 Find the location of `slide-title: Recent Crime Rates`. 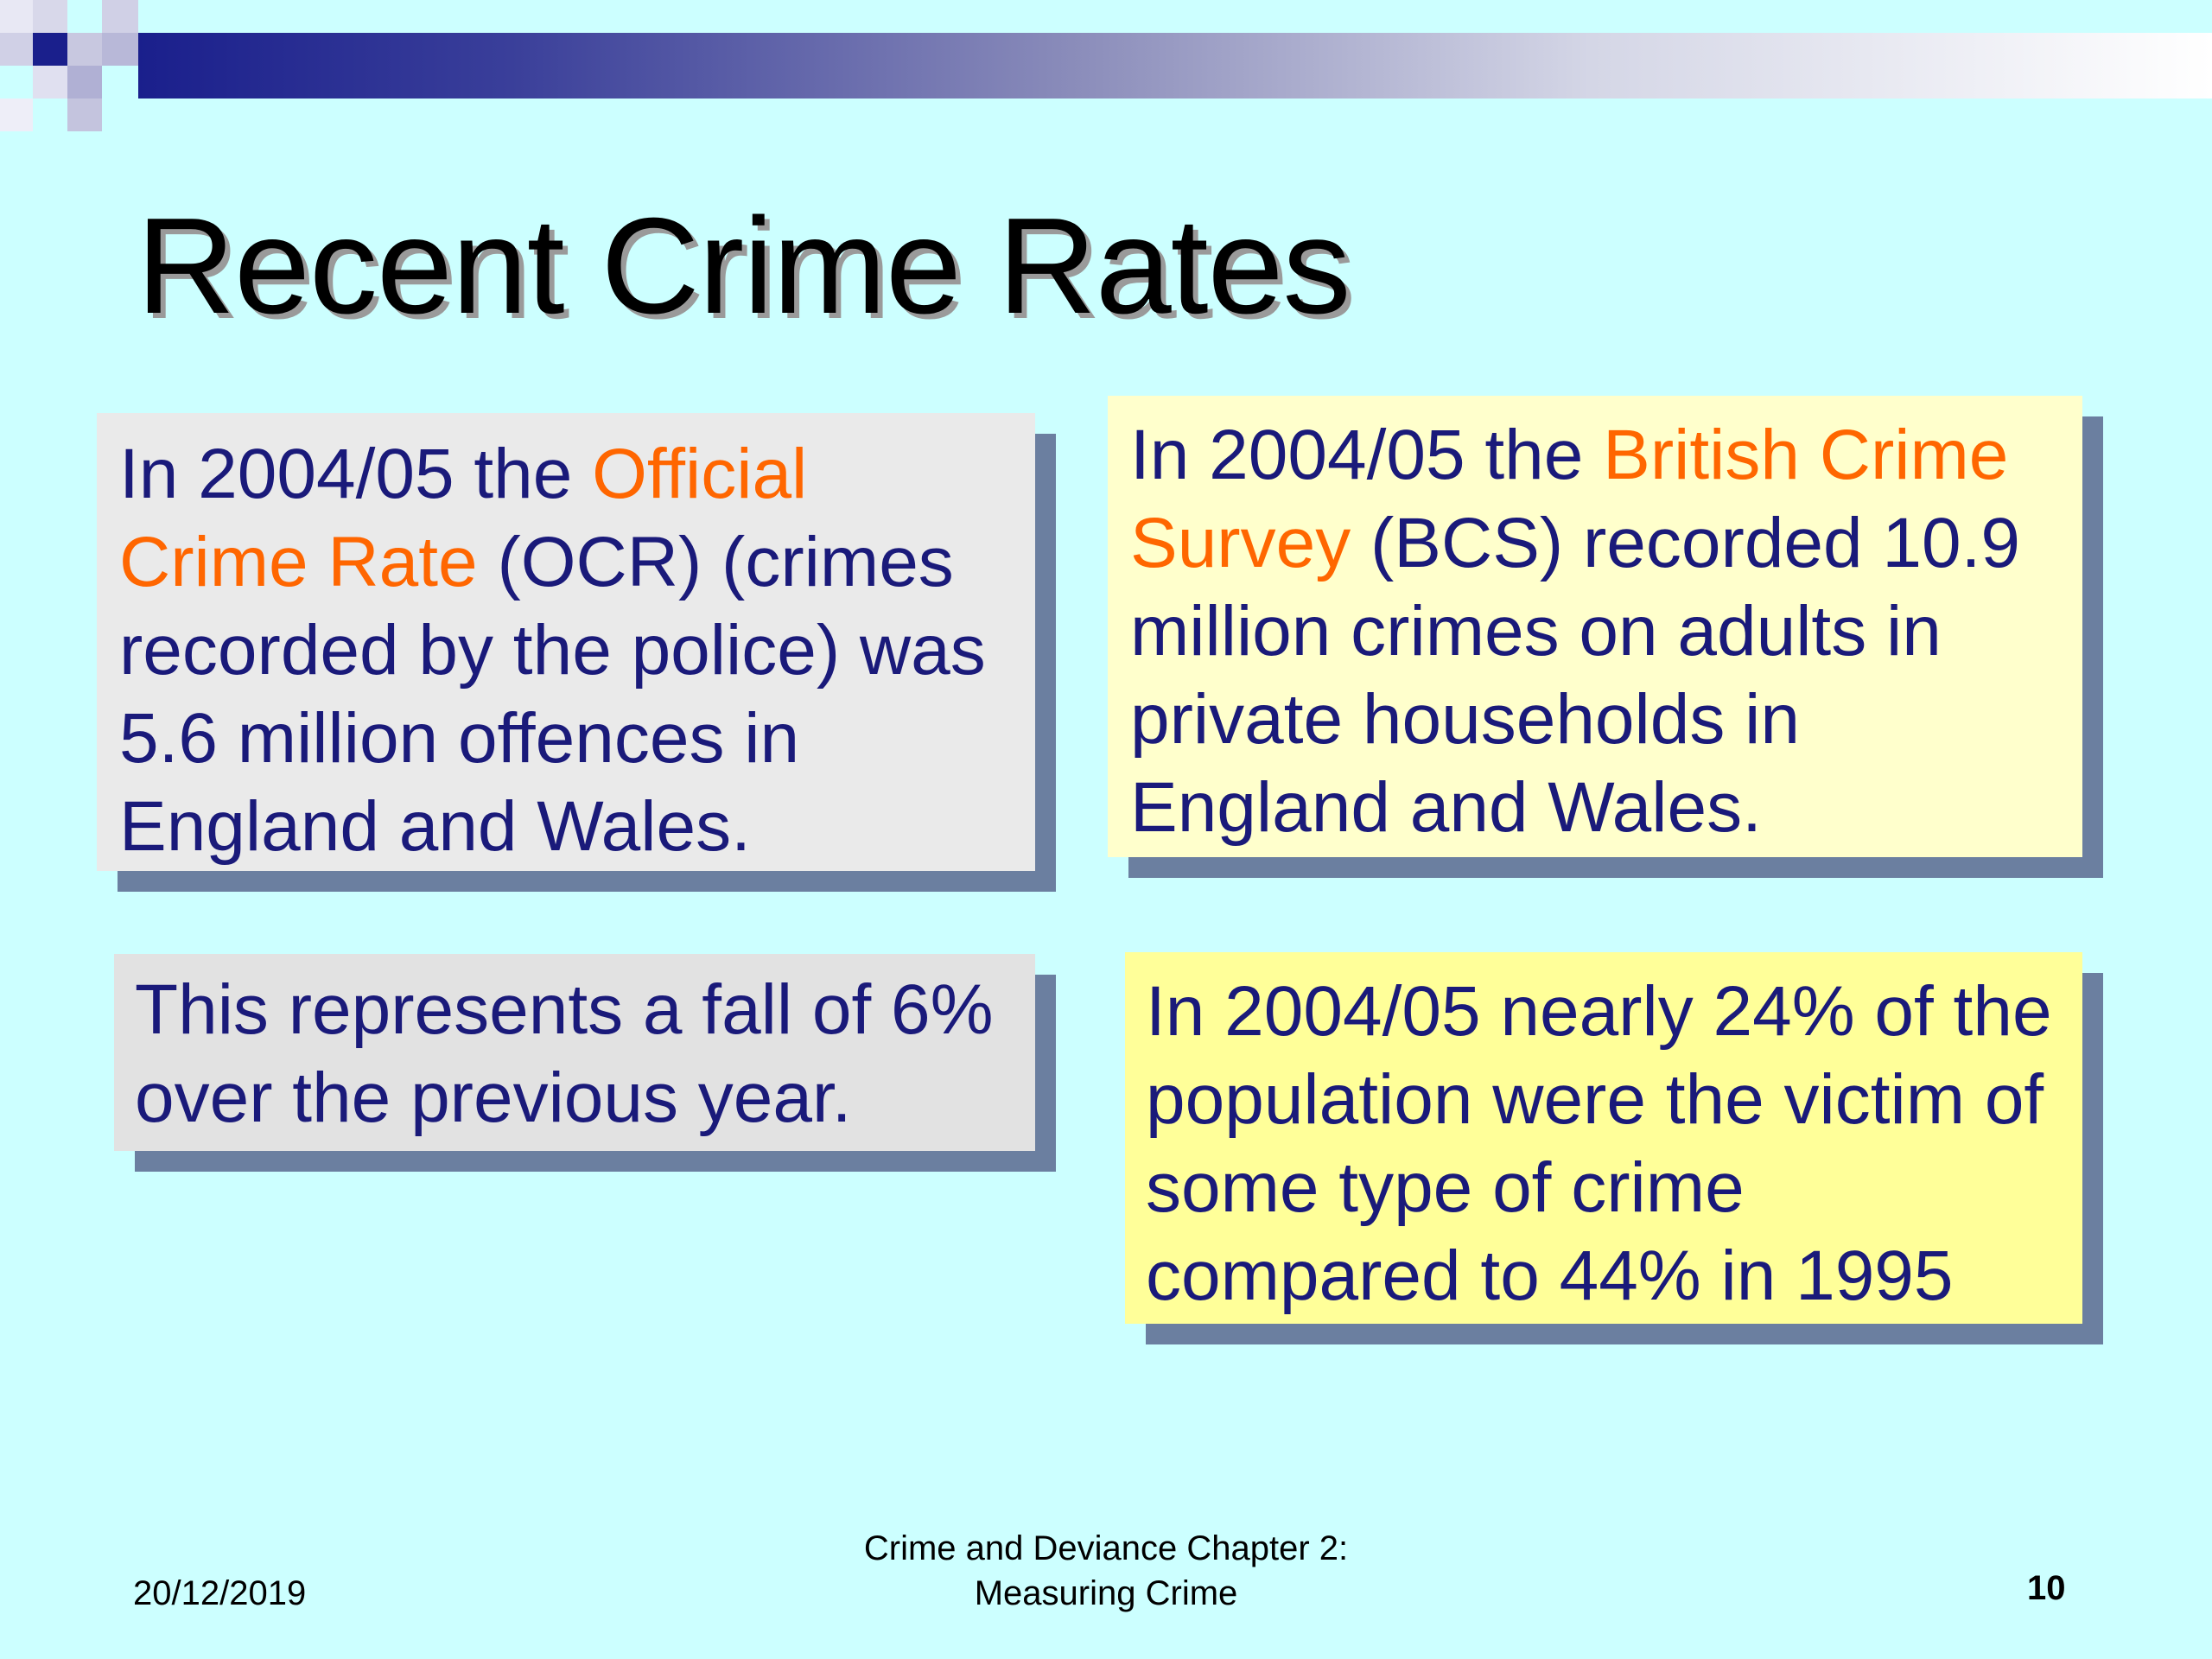

slide-title: Recent Crime Rates is located at coordinates (744, 266).